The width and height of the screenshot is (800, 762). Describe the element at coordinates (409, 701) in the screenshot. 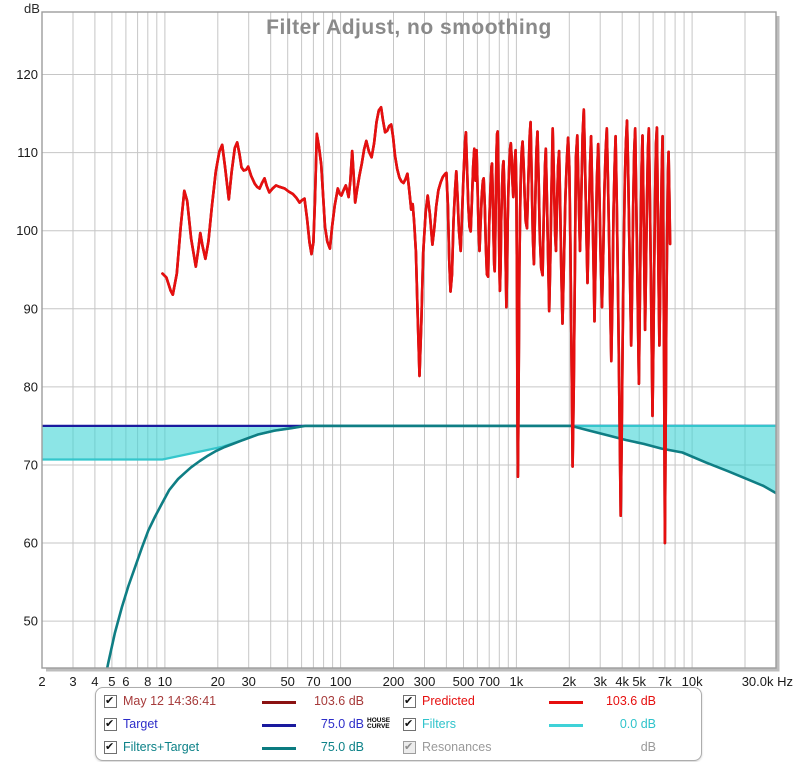

I see `checkbox-predicted` at that location.